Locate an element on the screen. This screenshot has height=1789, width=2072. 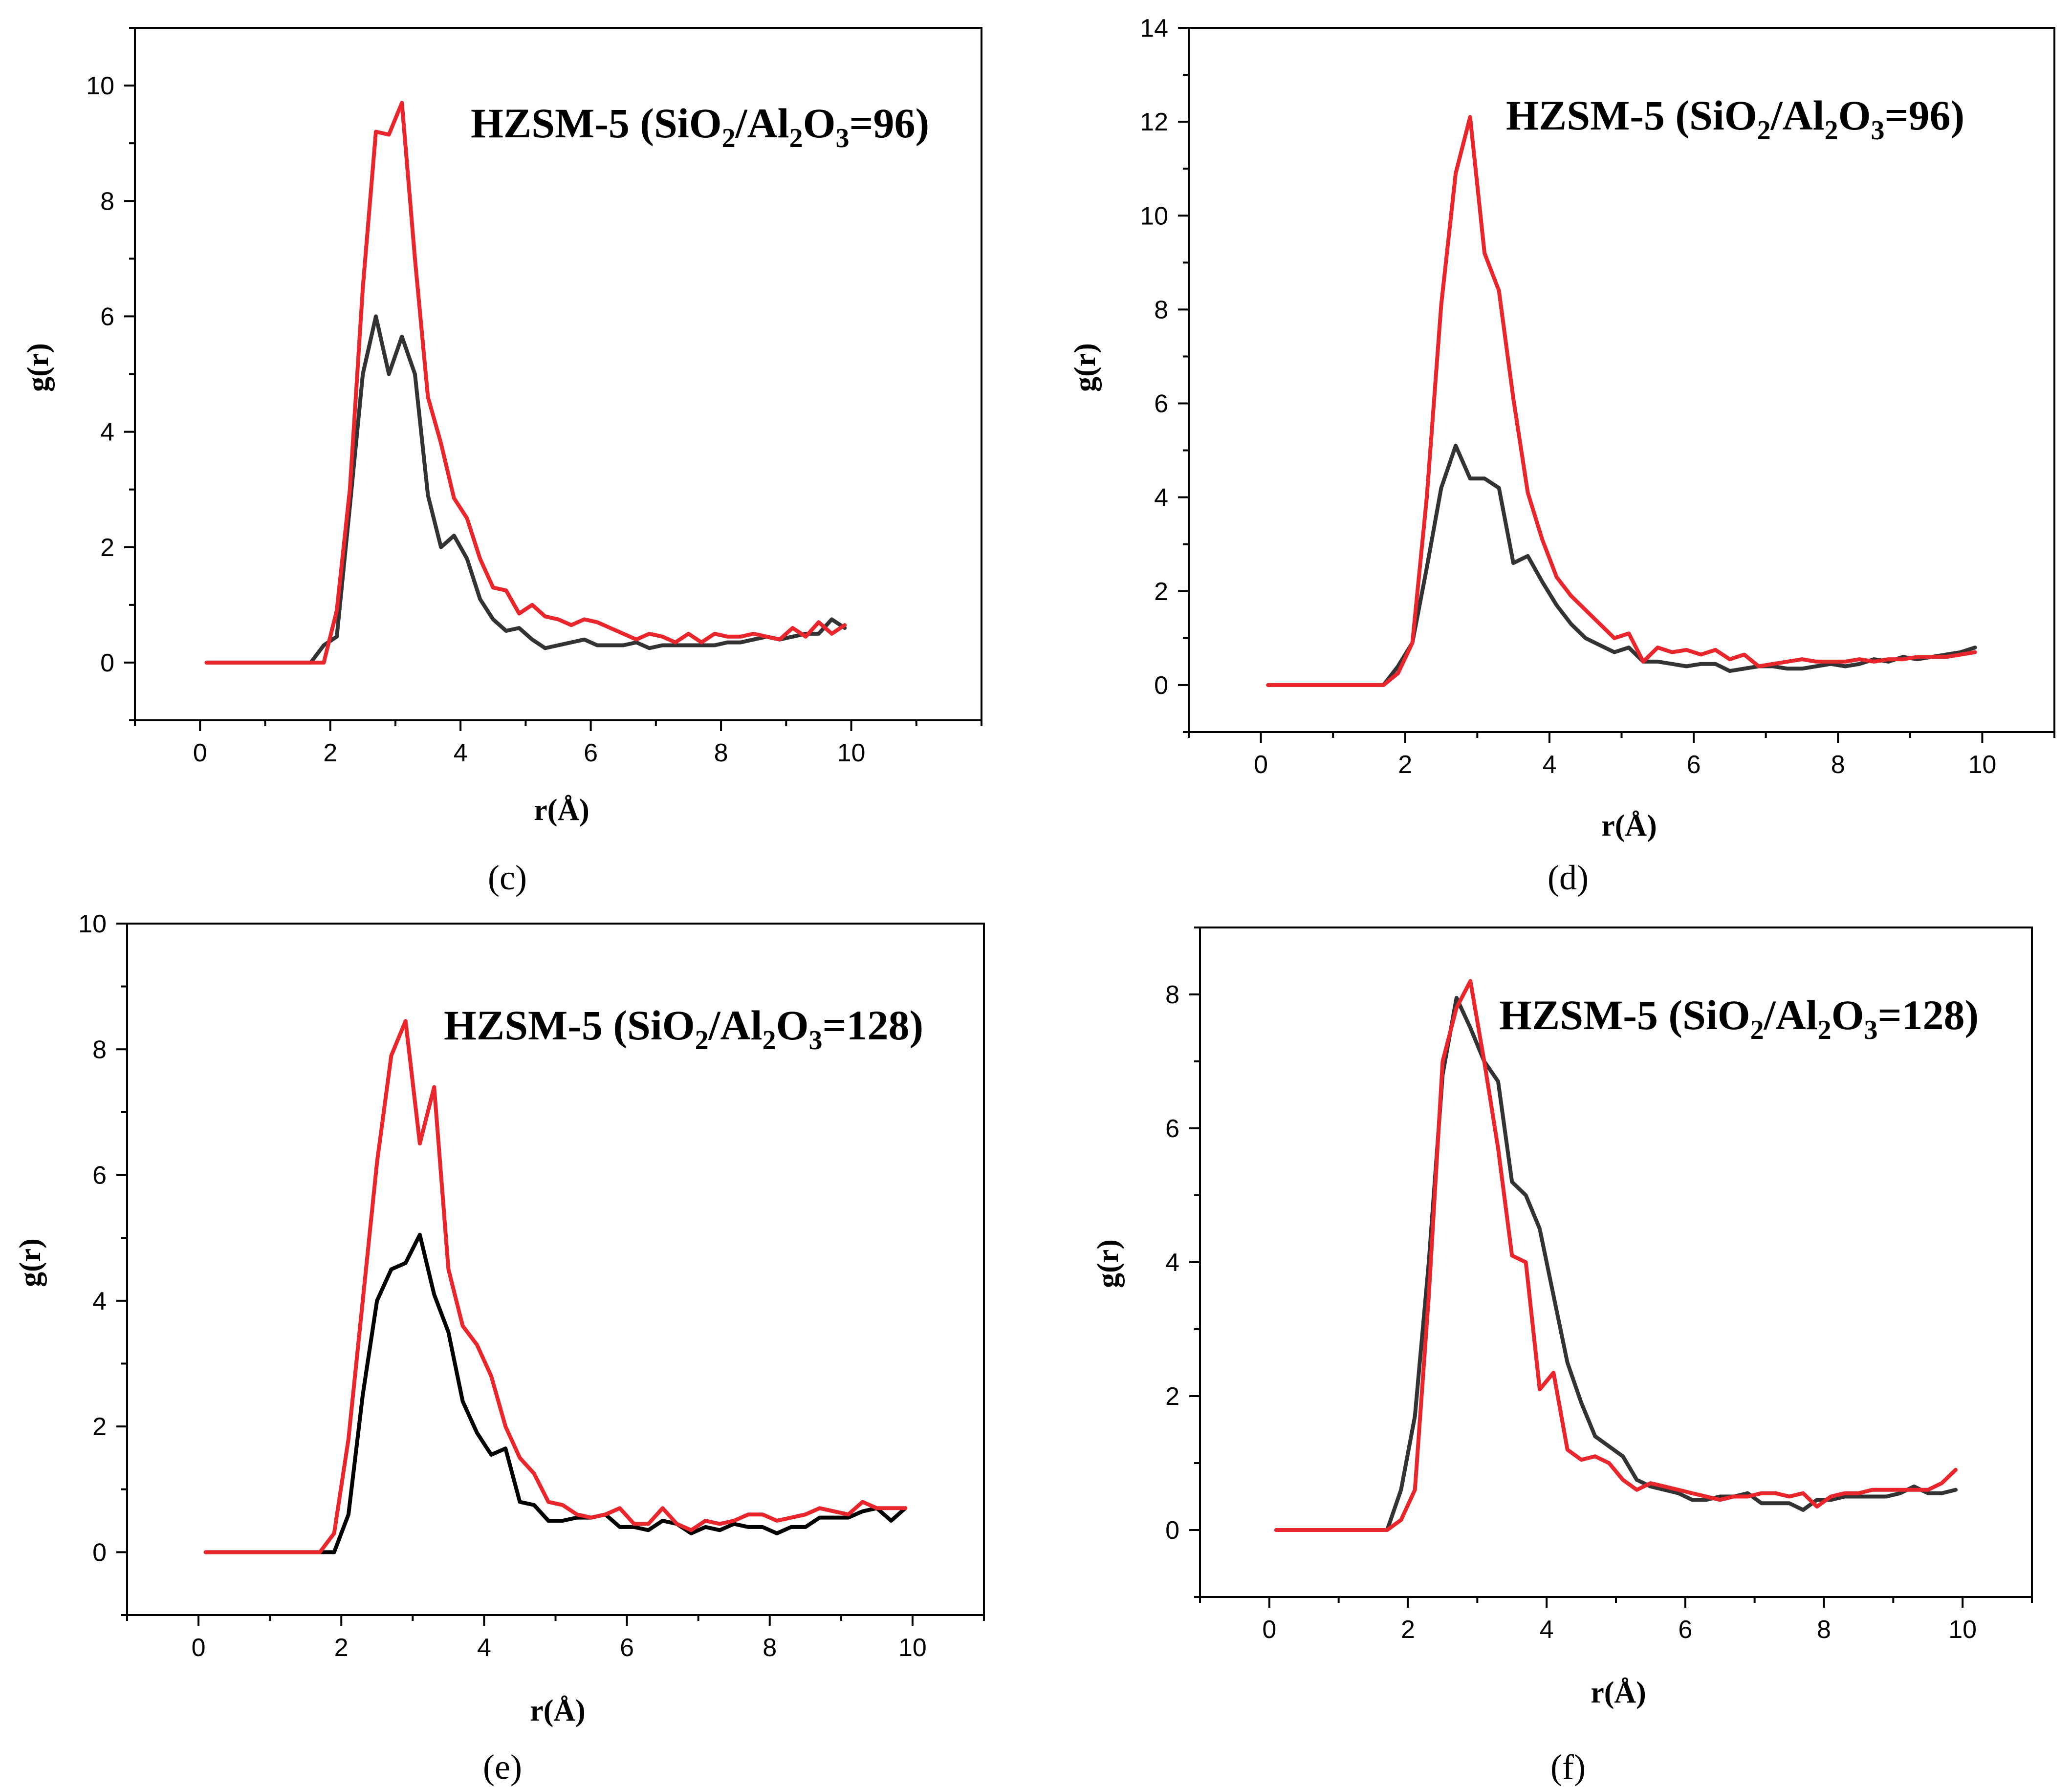
panel-f-caption: (f) is located at coordinates (1568, 1767).